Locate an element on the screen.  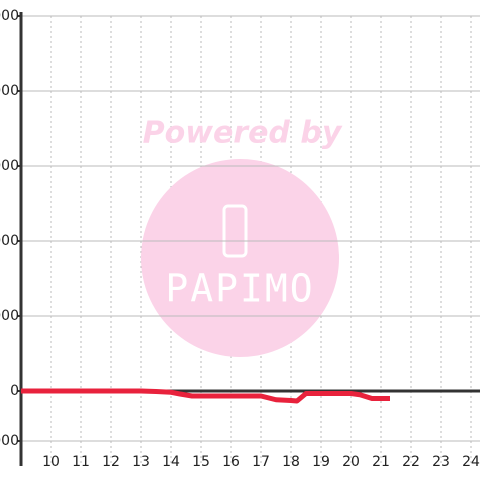
x-tick-label: 13 is located at coordinates (141, 462).